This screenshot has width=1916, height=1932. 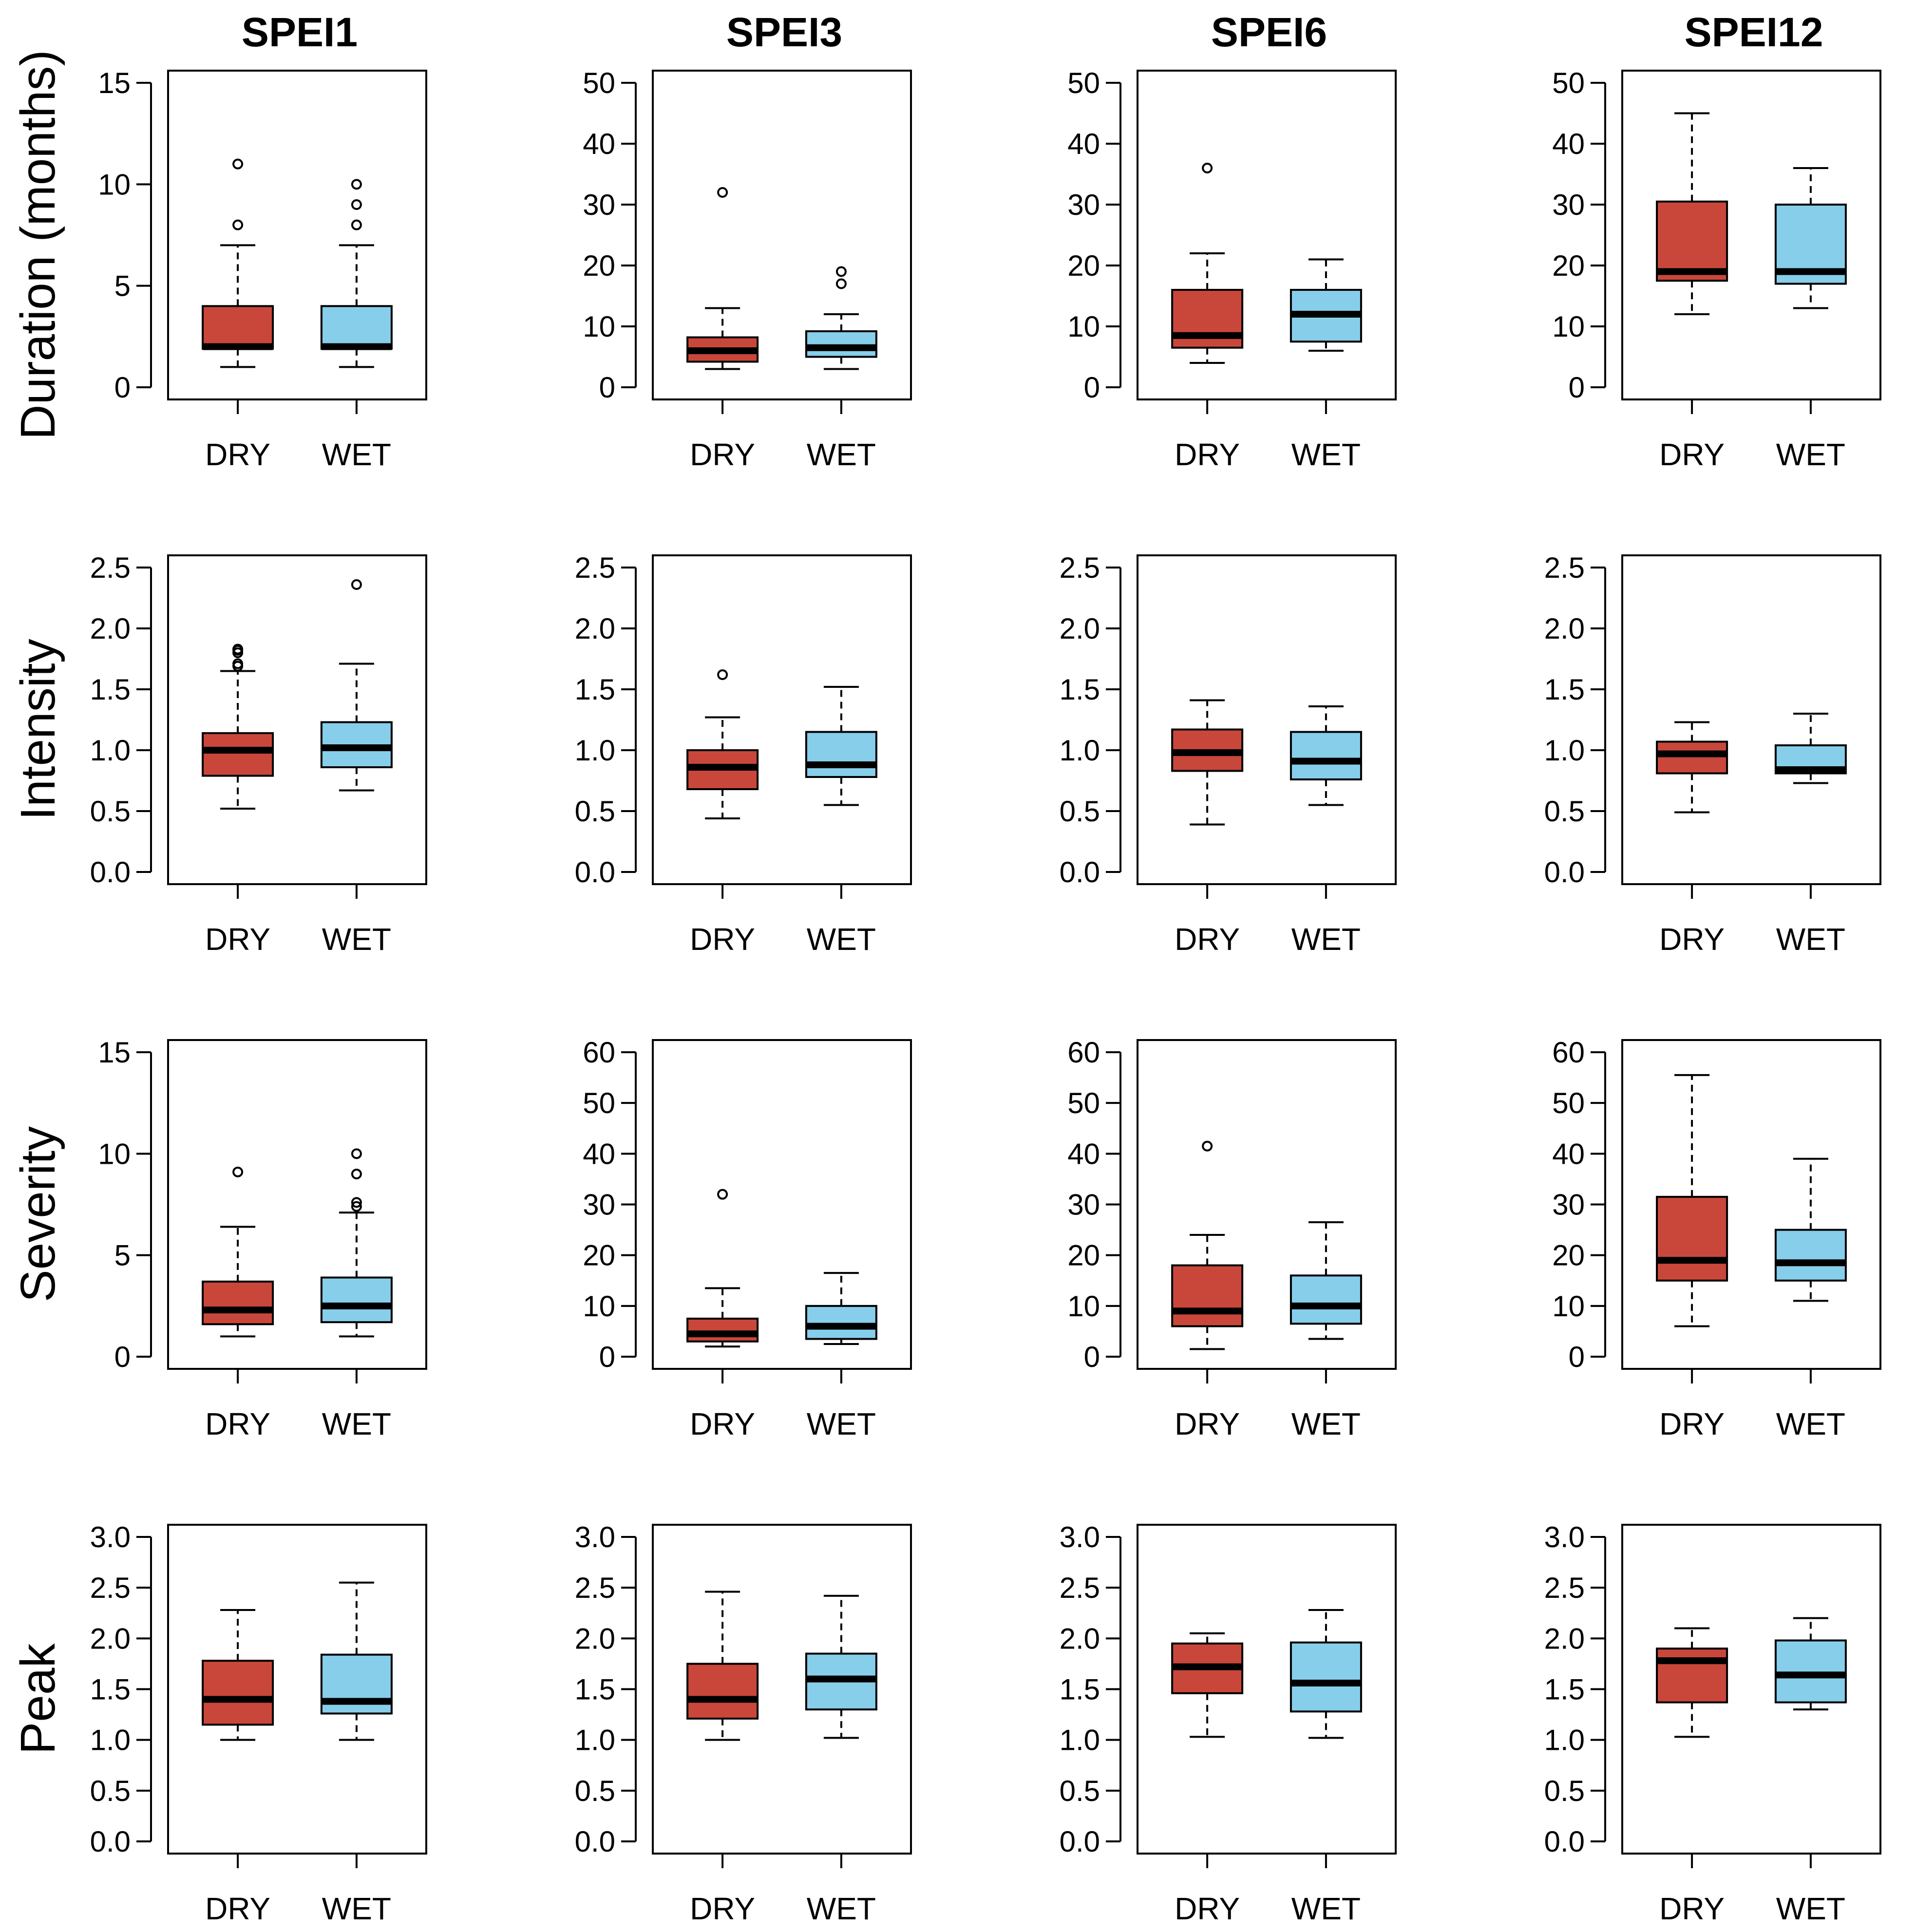 I want to click on column-title: SPEI6, so click(x=1269, y=32).